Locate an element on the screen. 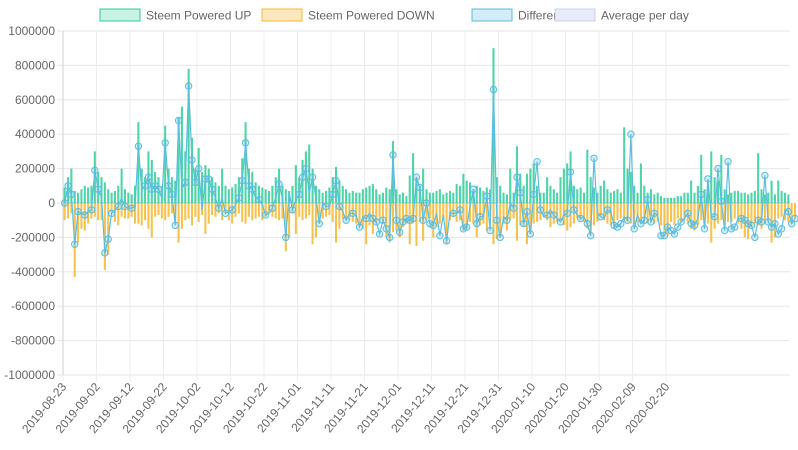  y-tick-label: 1000000 is located at coordinates (31, 31).